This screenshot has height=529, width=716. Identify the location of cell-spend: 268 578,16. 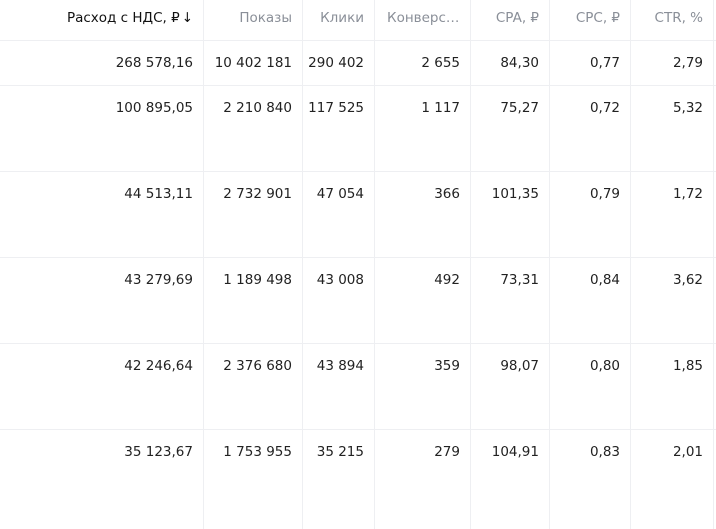
(154, 63).